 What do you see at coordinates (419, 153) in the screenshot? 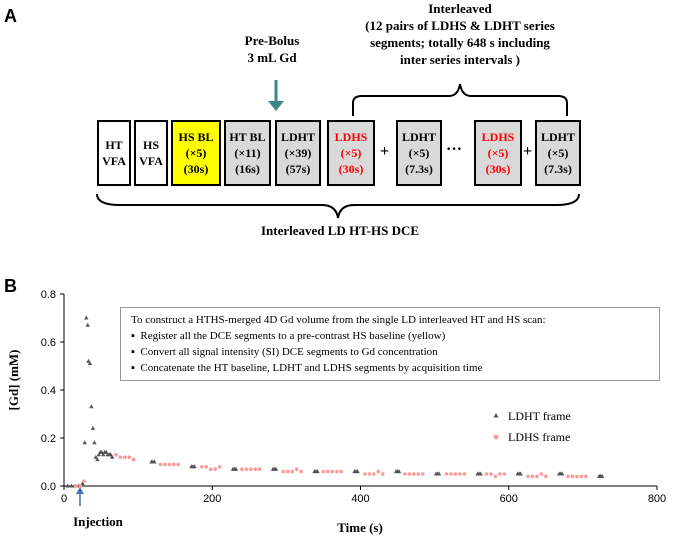
I see `box-ldht-2-line-2: (×5)` at bounding box center [419, 153].